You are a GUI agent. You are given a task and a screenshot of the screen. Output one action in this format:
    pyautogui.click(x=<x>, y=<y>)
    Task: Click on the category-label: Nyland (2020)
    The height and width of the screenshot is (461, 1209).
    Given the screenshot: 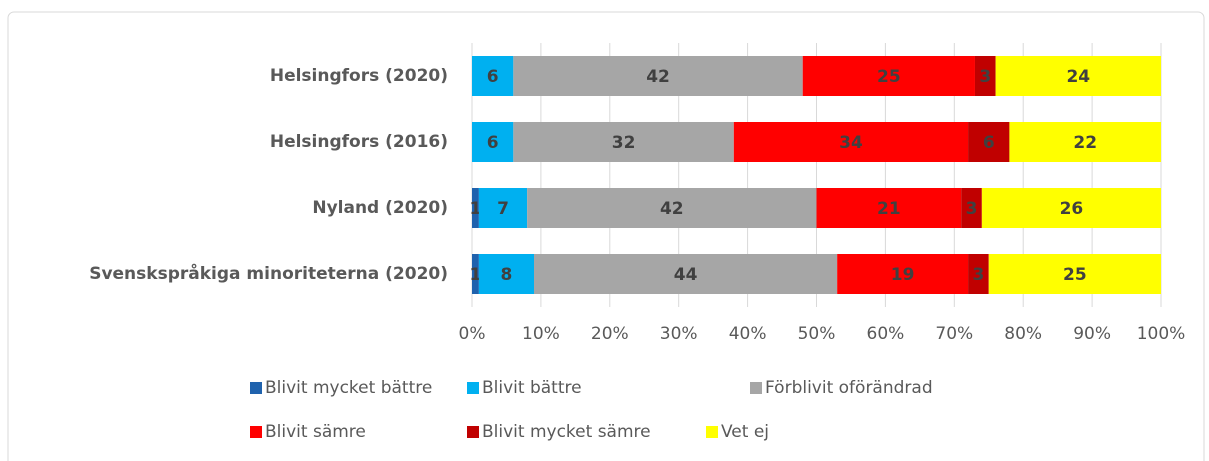 What is the action you would take?
    pyautogui.click(x=380, y=208)
    